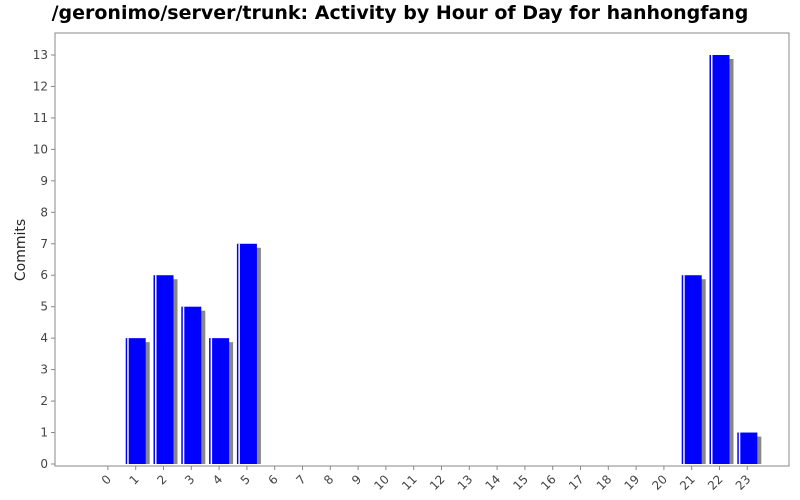  What do you see at coordinates (106, 479) in the screenshot?
I see `x-tick-label: 0` at bounding box center [106, 479].